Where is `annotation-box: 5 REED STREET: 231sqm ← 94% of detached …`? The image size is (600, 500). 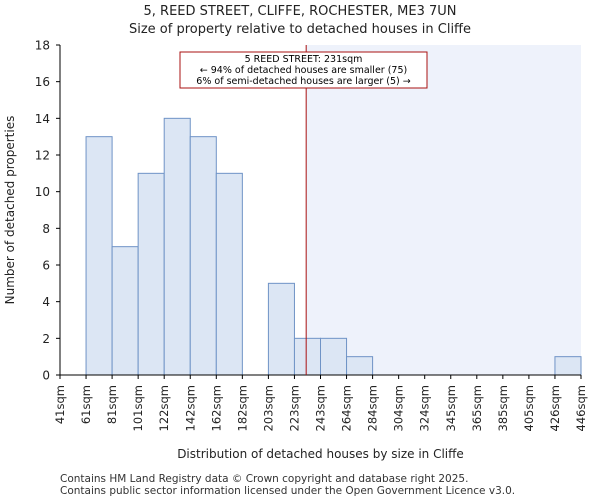 annotation-box: 5 REED STREET: 231sqm ← 94% of detached … is located at coordinates (303, 70).